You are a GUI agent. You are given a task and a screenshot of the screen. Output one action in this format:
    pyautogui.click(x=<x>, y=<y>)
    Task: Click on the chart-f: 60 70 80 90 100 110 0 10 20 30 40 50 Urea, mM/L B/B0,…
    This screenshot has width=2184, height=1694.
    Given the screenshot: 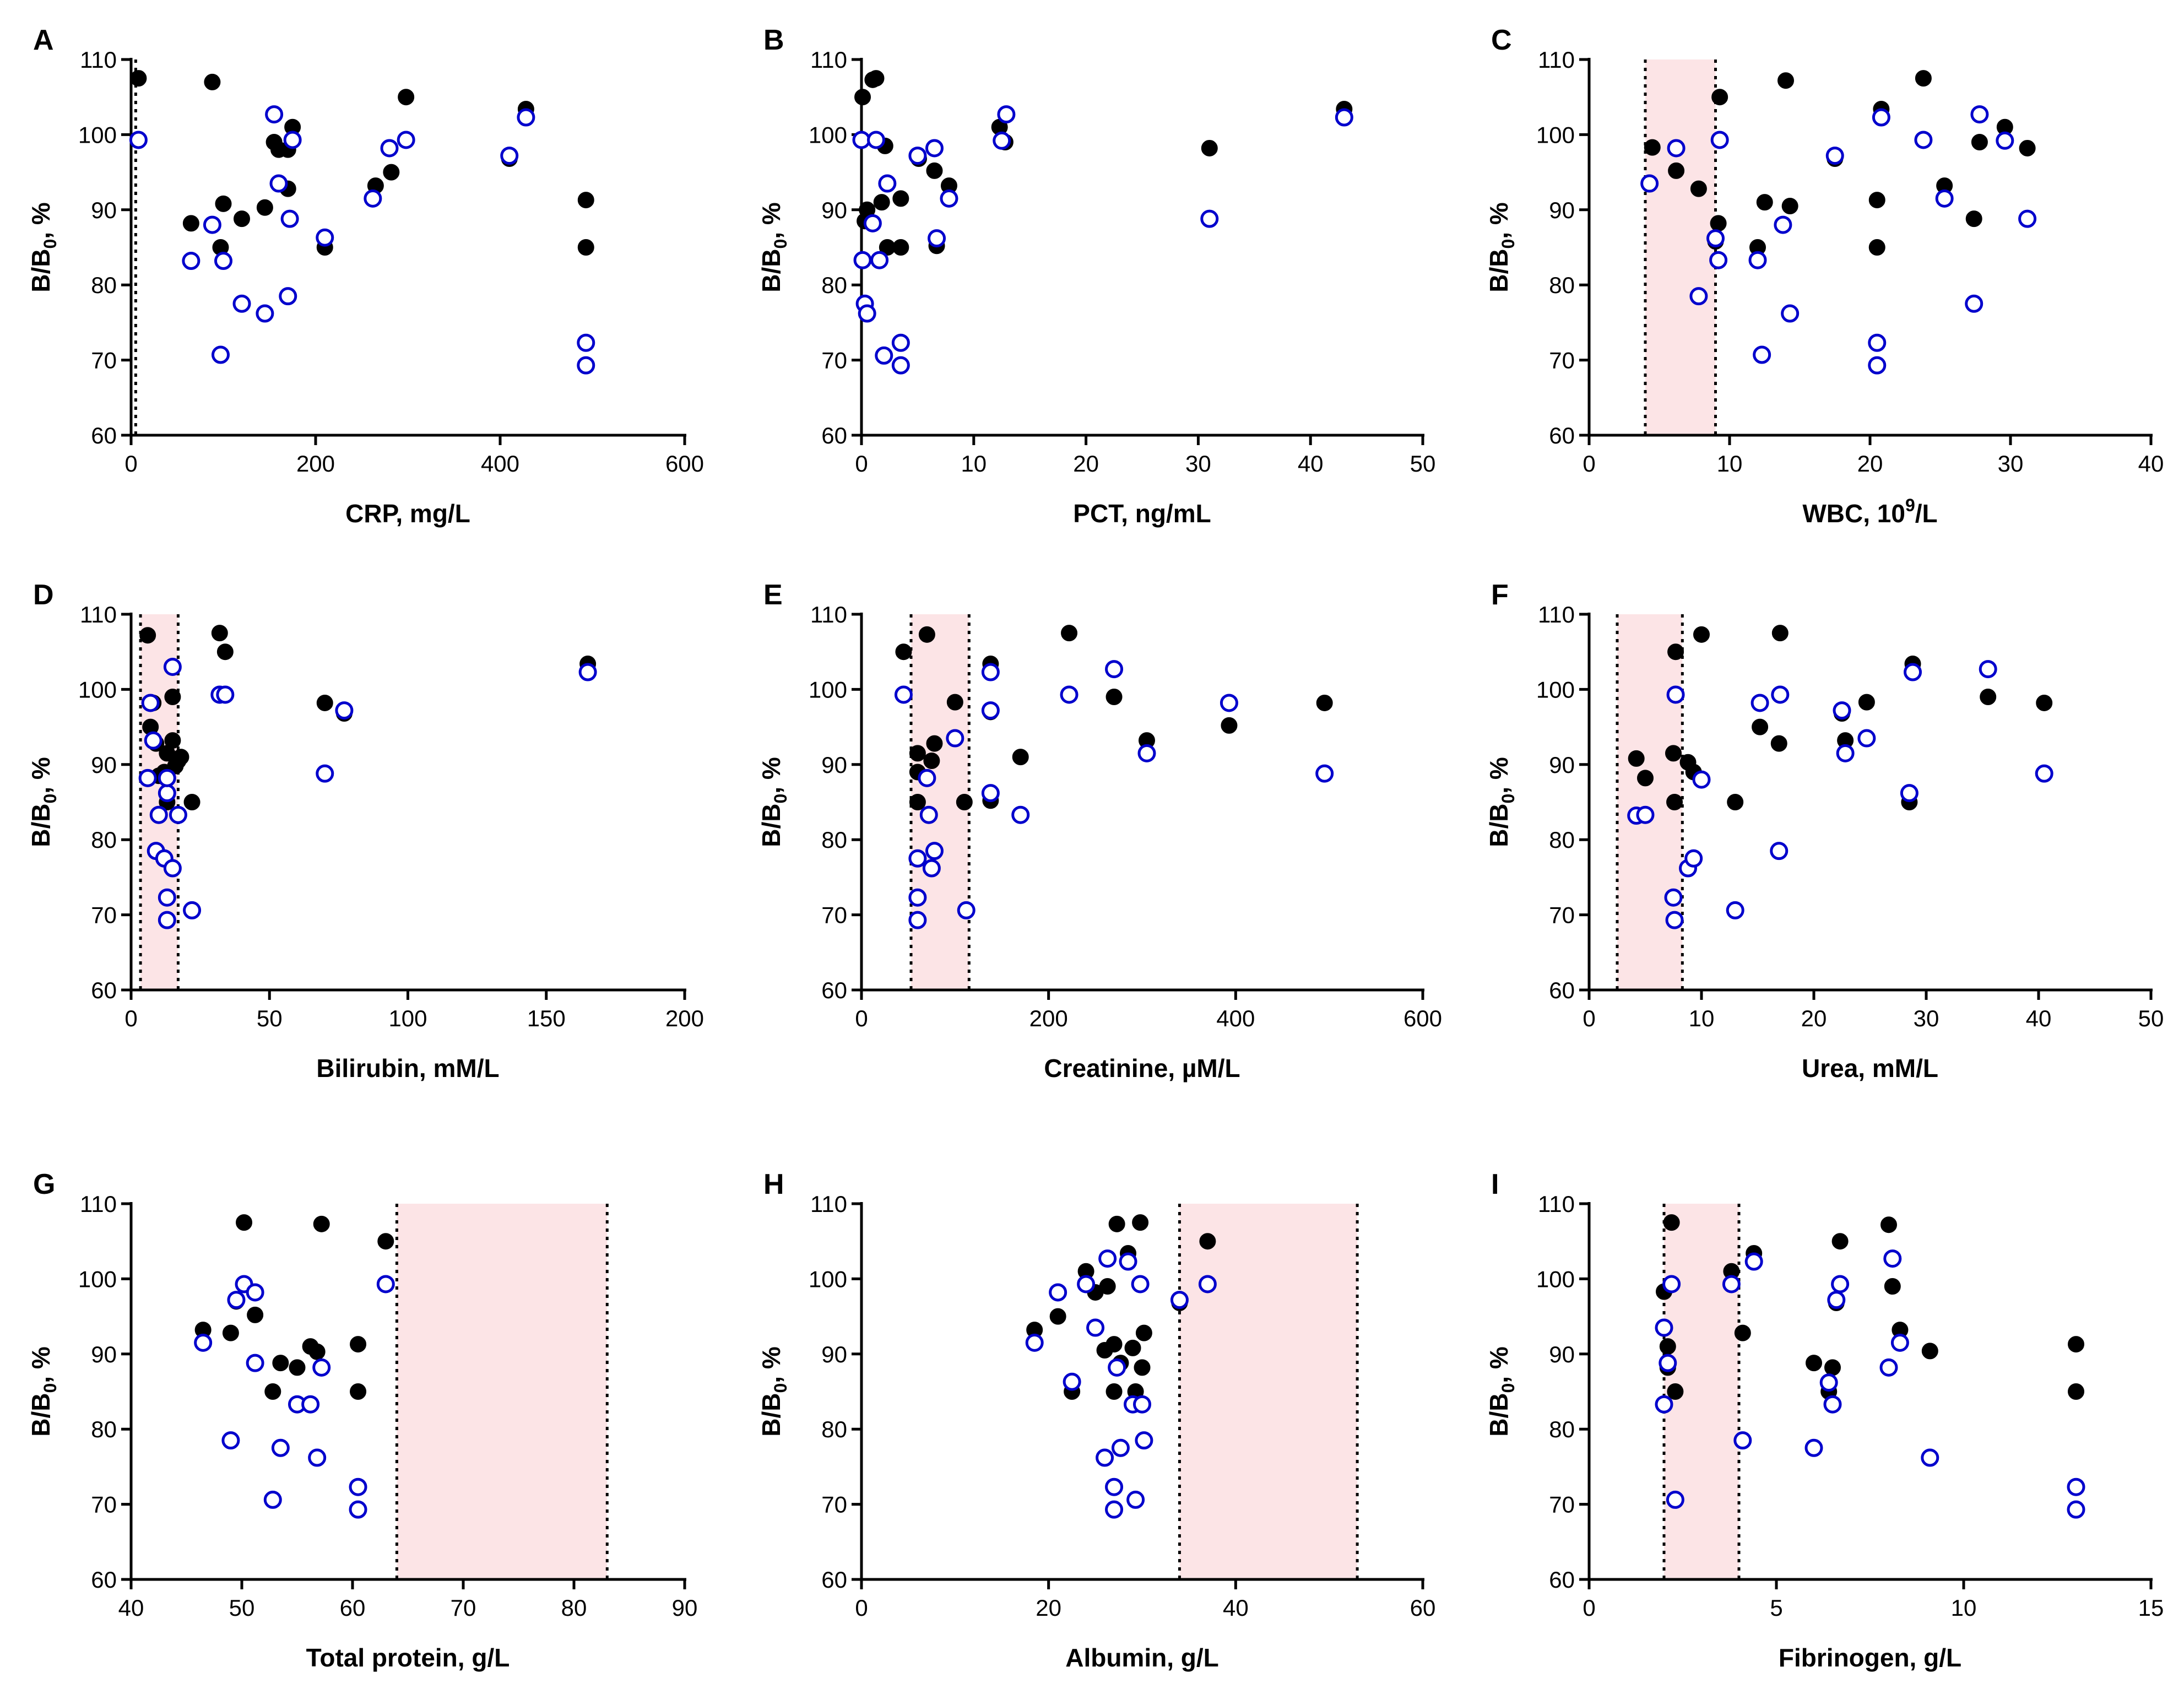 What is the action you would take?
    pyautogui.click(x=1824, y=831)
    